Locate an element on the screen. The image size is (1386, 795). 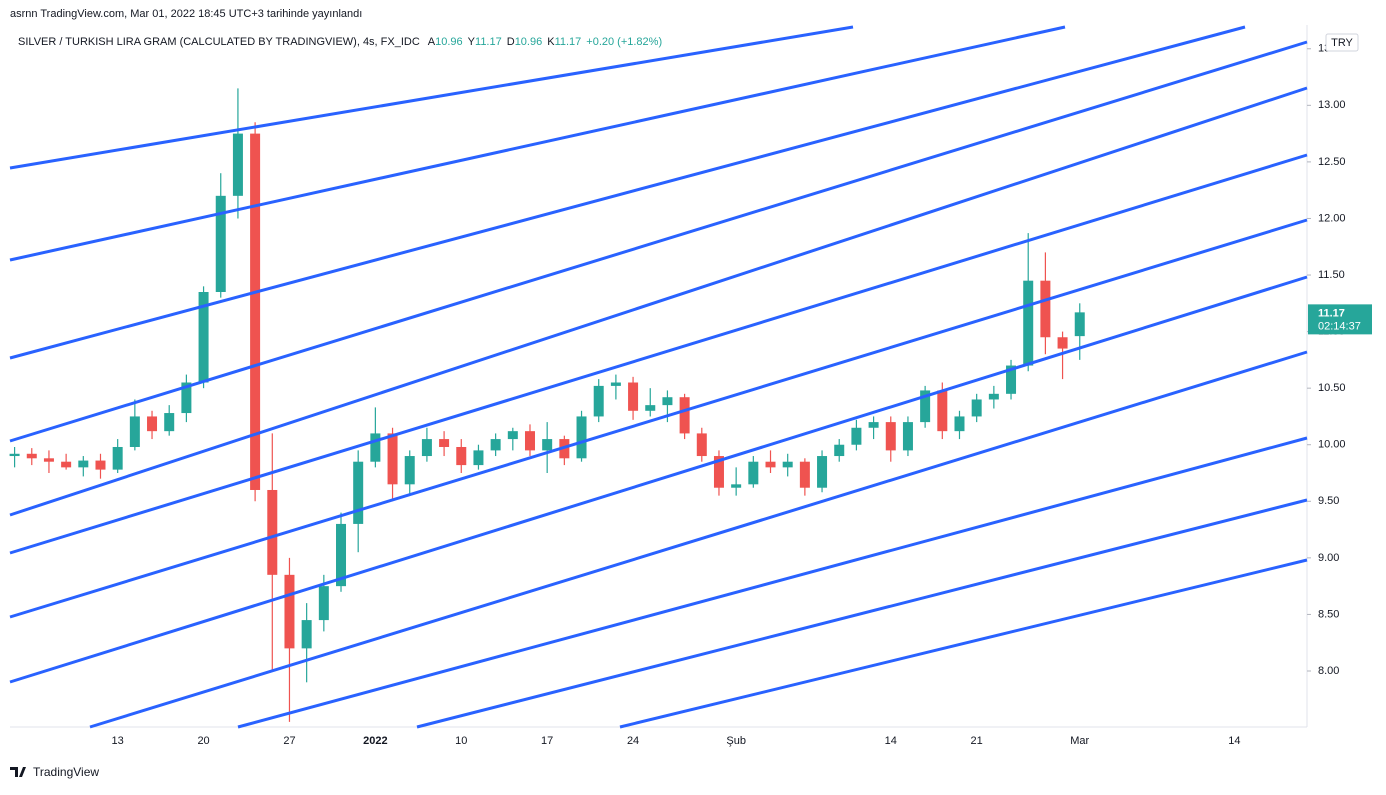
x-tick-label: 2022 is located at coordinates (375, 741).